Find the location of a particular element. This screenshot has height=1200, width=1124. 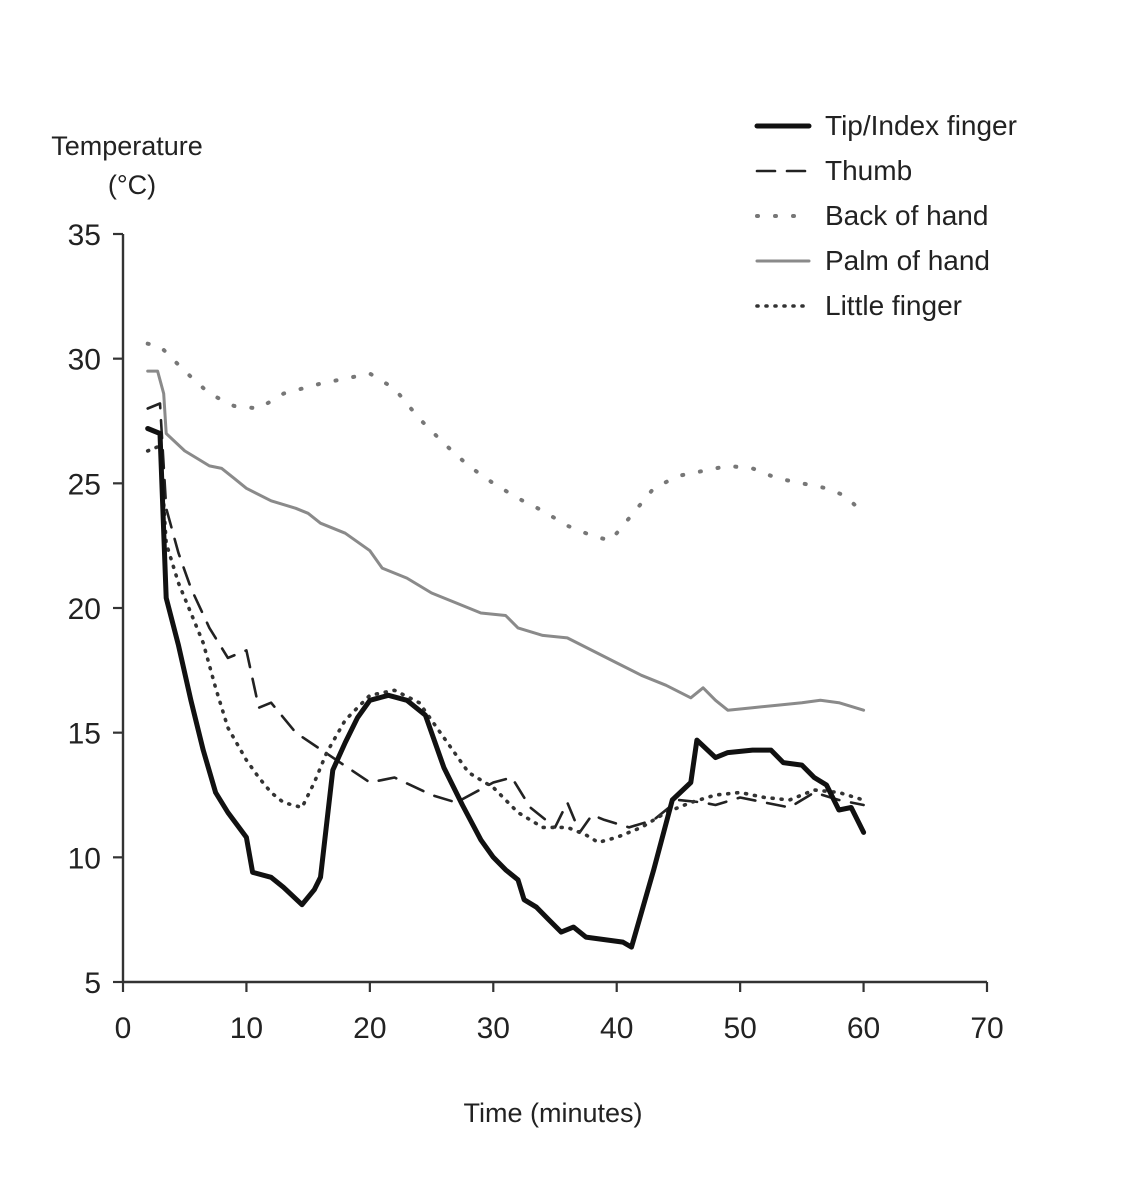

legend-label: Back of hand is located at coordinates (906, 215).